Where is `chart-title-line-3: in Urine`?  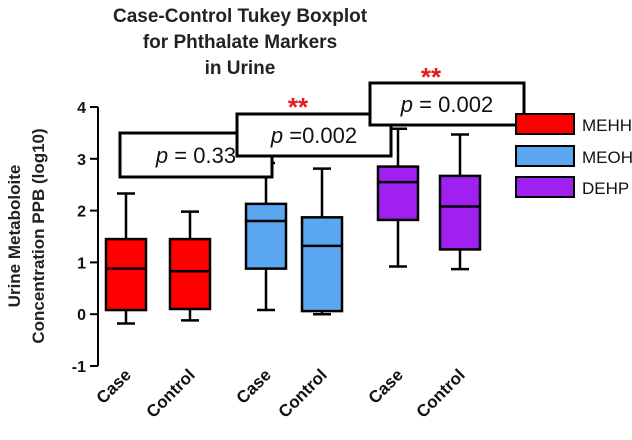 chart-title-line-3: in Urine is located at coordinates (240, 68).